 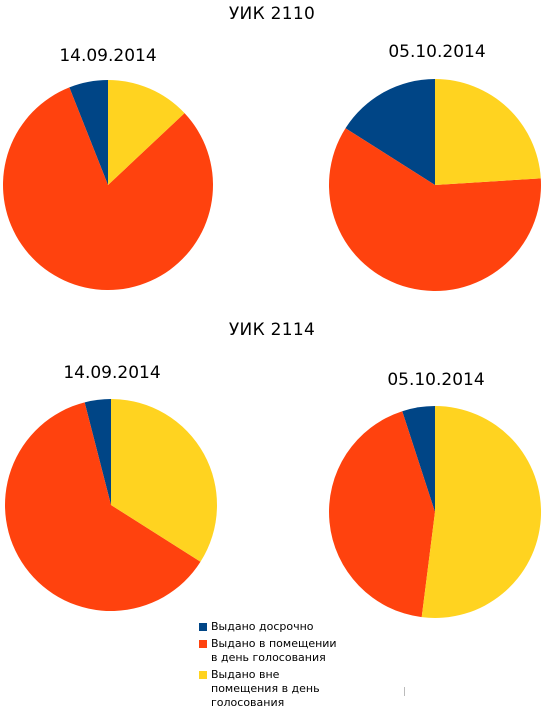 I want to click on pie-title-2114-sep: 14.09.2014, so click(x=112, y=373).